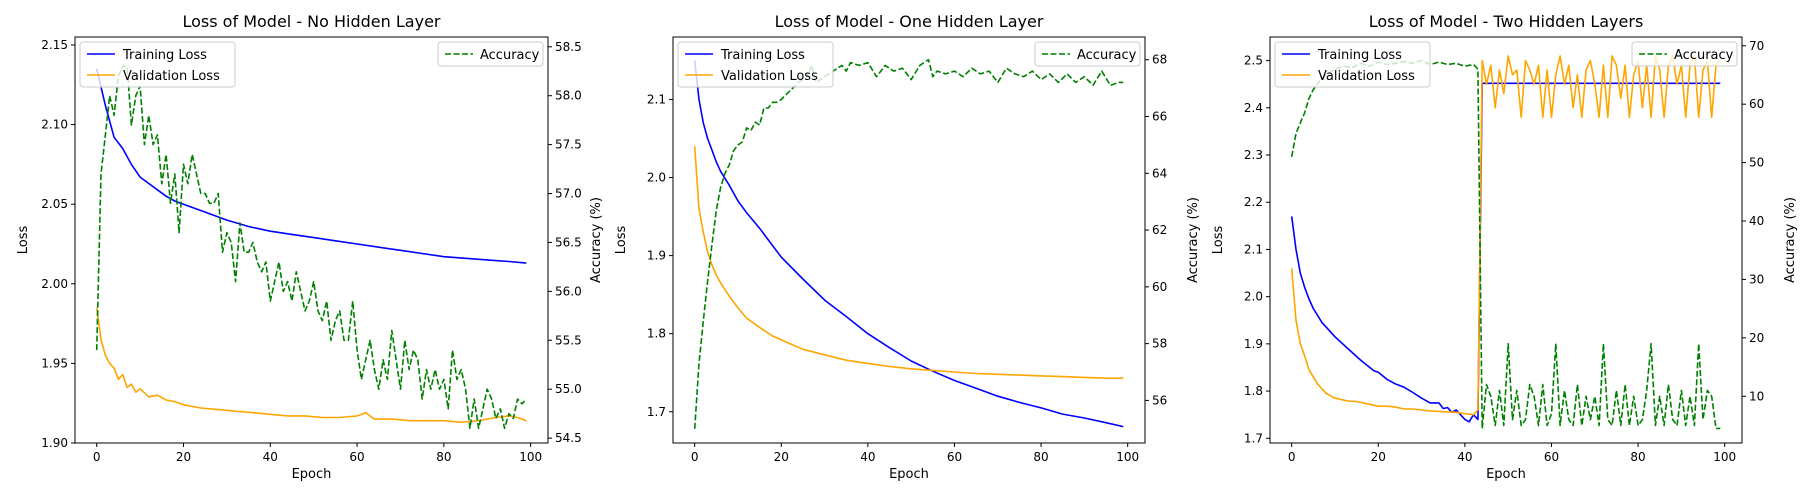 Image resolution: width=1800 pixels, height=500 pixels. I want to click on y2-tick-label: 58.5, so click(568, 47).